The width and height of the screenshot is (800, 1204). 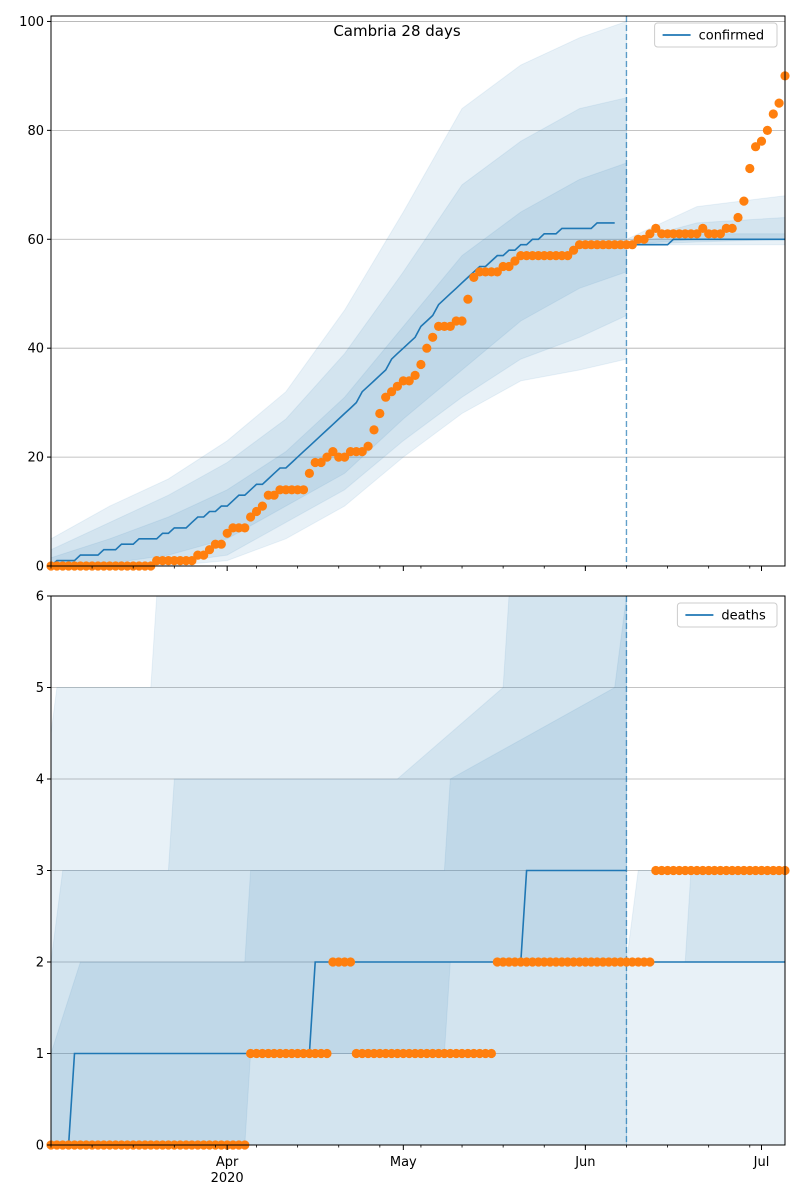 What do you see at coordinates (40, 688) in the screenshot?
I see `y-tick-label: 5` at bounding box center [40, 688].